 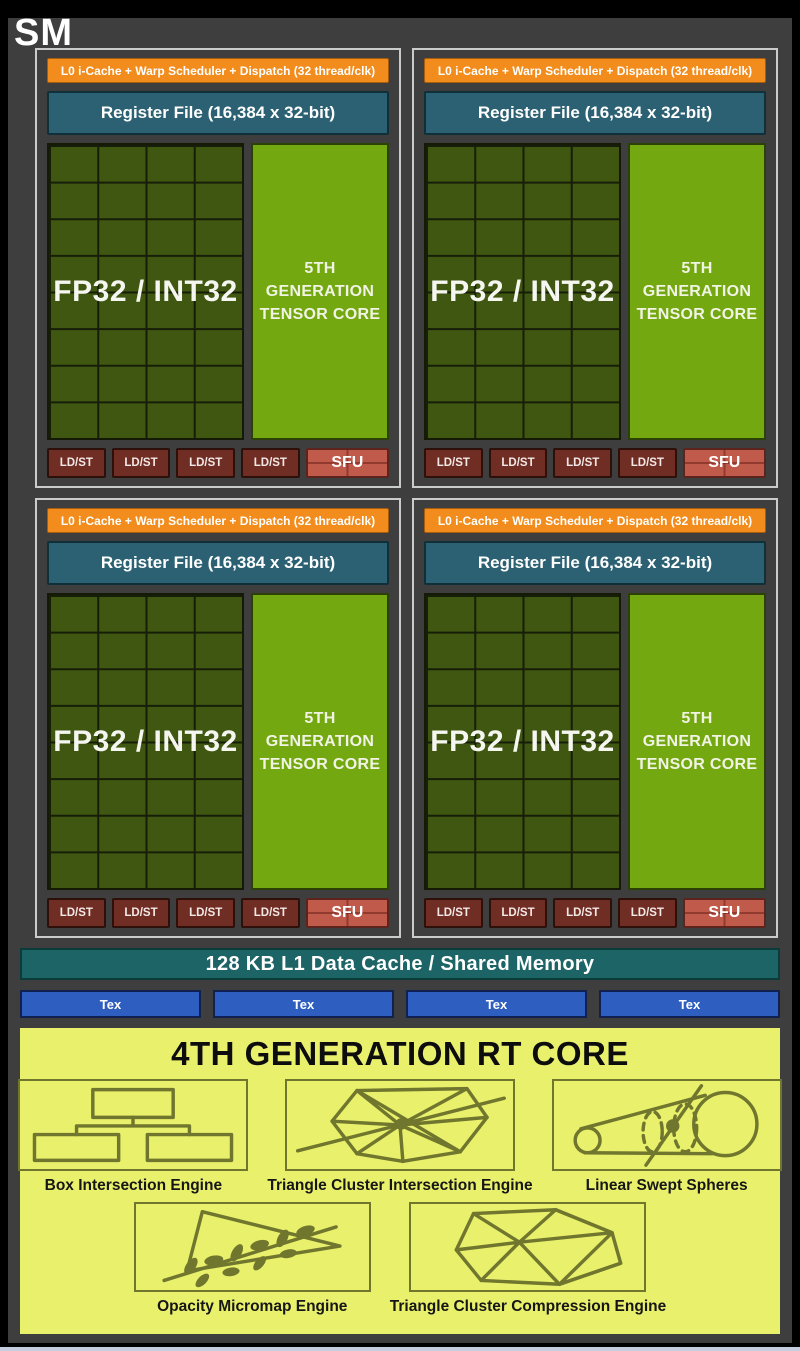 What do you see at coordinates (528, 1307) in the screenshot?
I see `engine-label: Triangle Cluster Compression Engine` at bounding box center [528, 1307].